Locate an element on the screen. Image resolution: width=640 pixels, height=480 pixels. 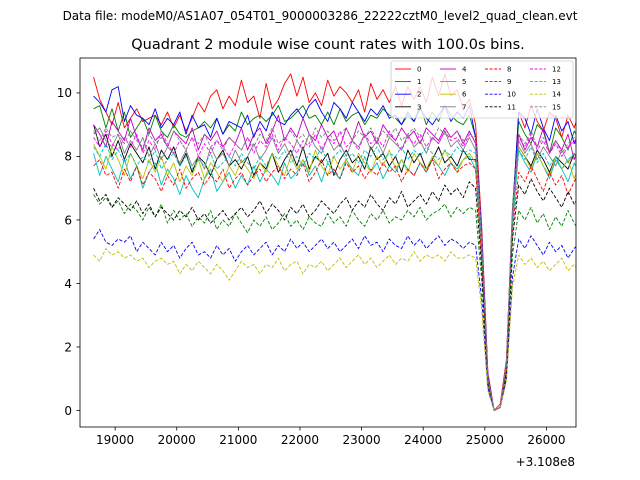
legend-label: 3 is located at coordinates (419, 107).